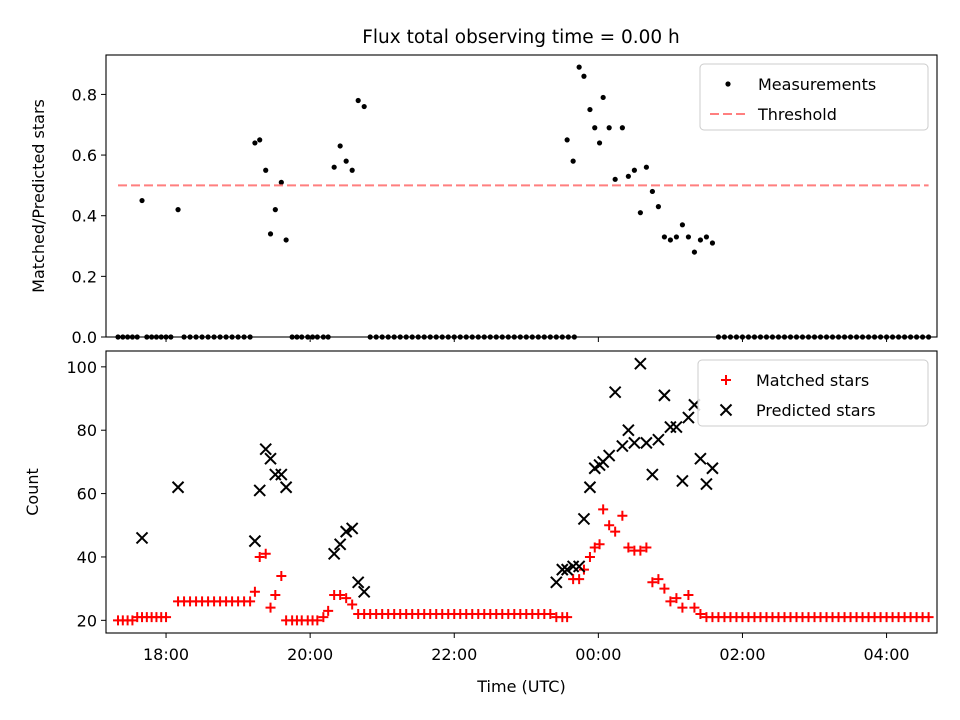 The width and height of the screenshot is (960, 720). What do you see at coordinates (598, 654) in the screenshot?
I see `x-tick-label: 00:00` at bounding box center [598, 654].